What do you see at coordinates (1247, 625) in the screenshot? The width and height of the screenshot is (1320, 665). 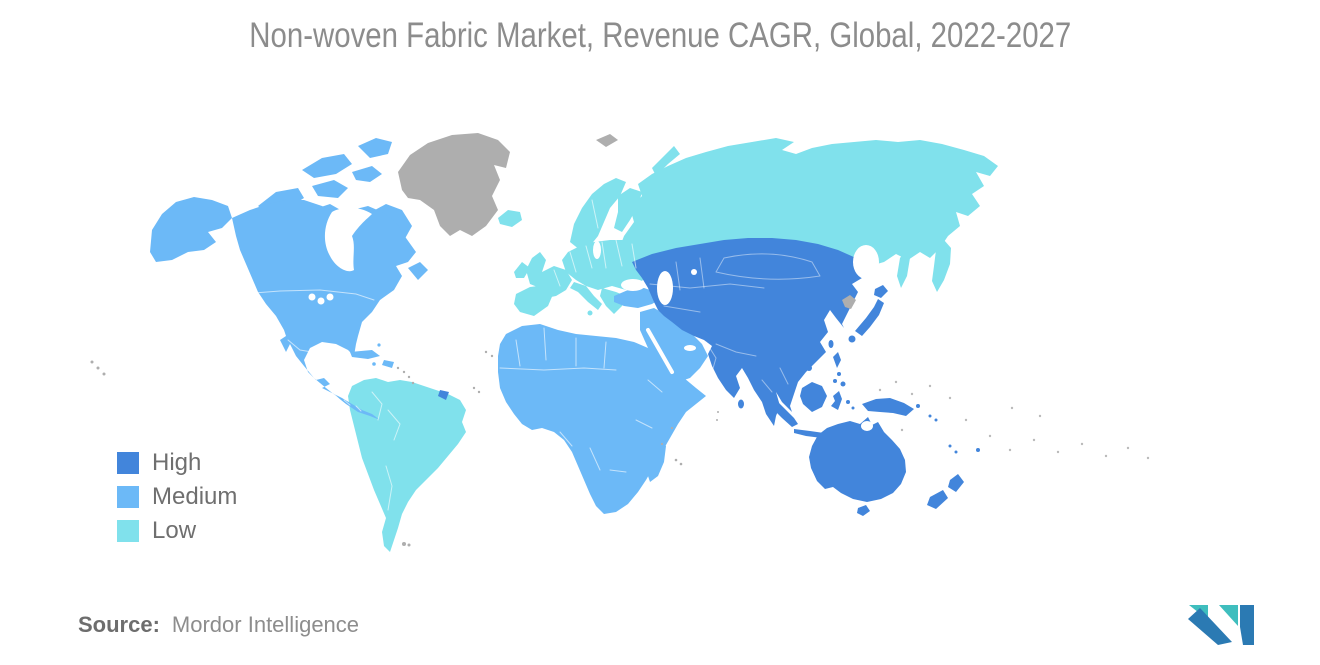 I see `logo-blue-bar` at bounding box center [1247, 625].